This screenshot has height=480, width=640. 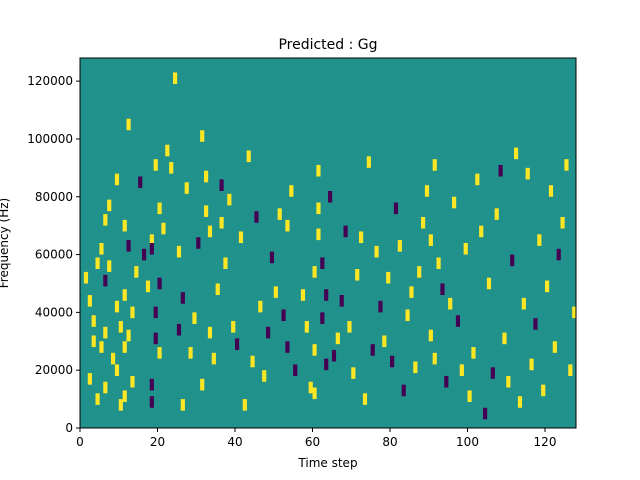 I want to click on y-tick-label: 20000, so click(x=54, y=370).